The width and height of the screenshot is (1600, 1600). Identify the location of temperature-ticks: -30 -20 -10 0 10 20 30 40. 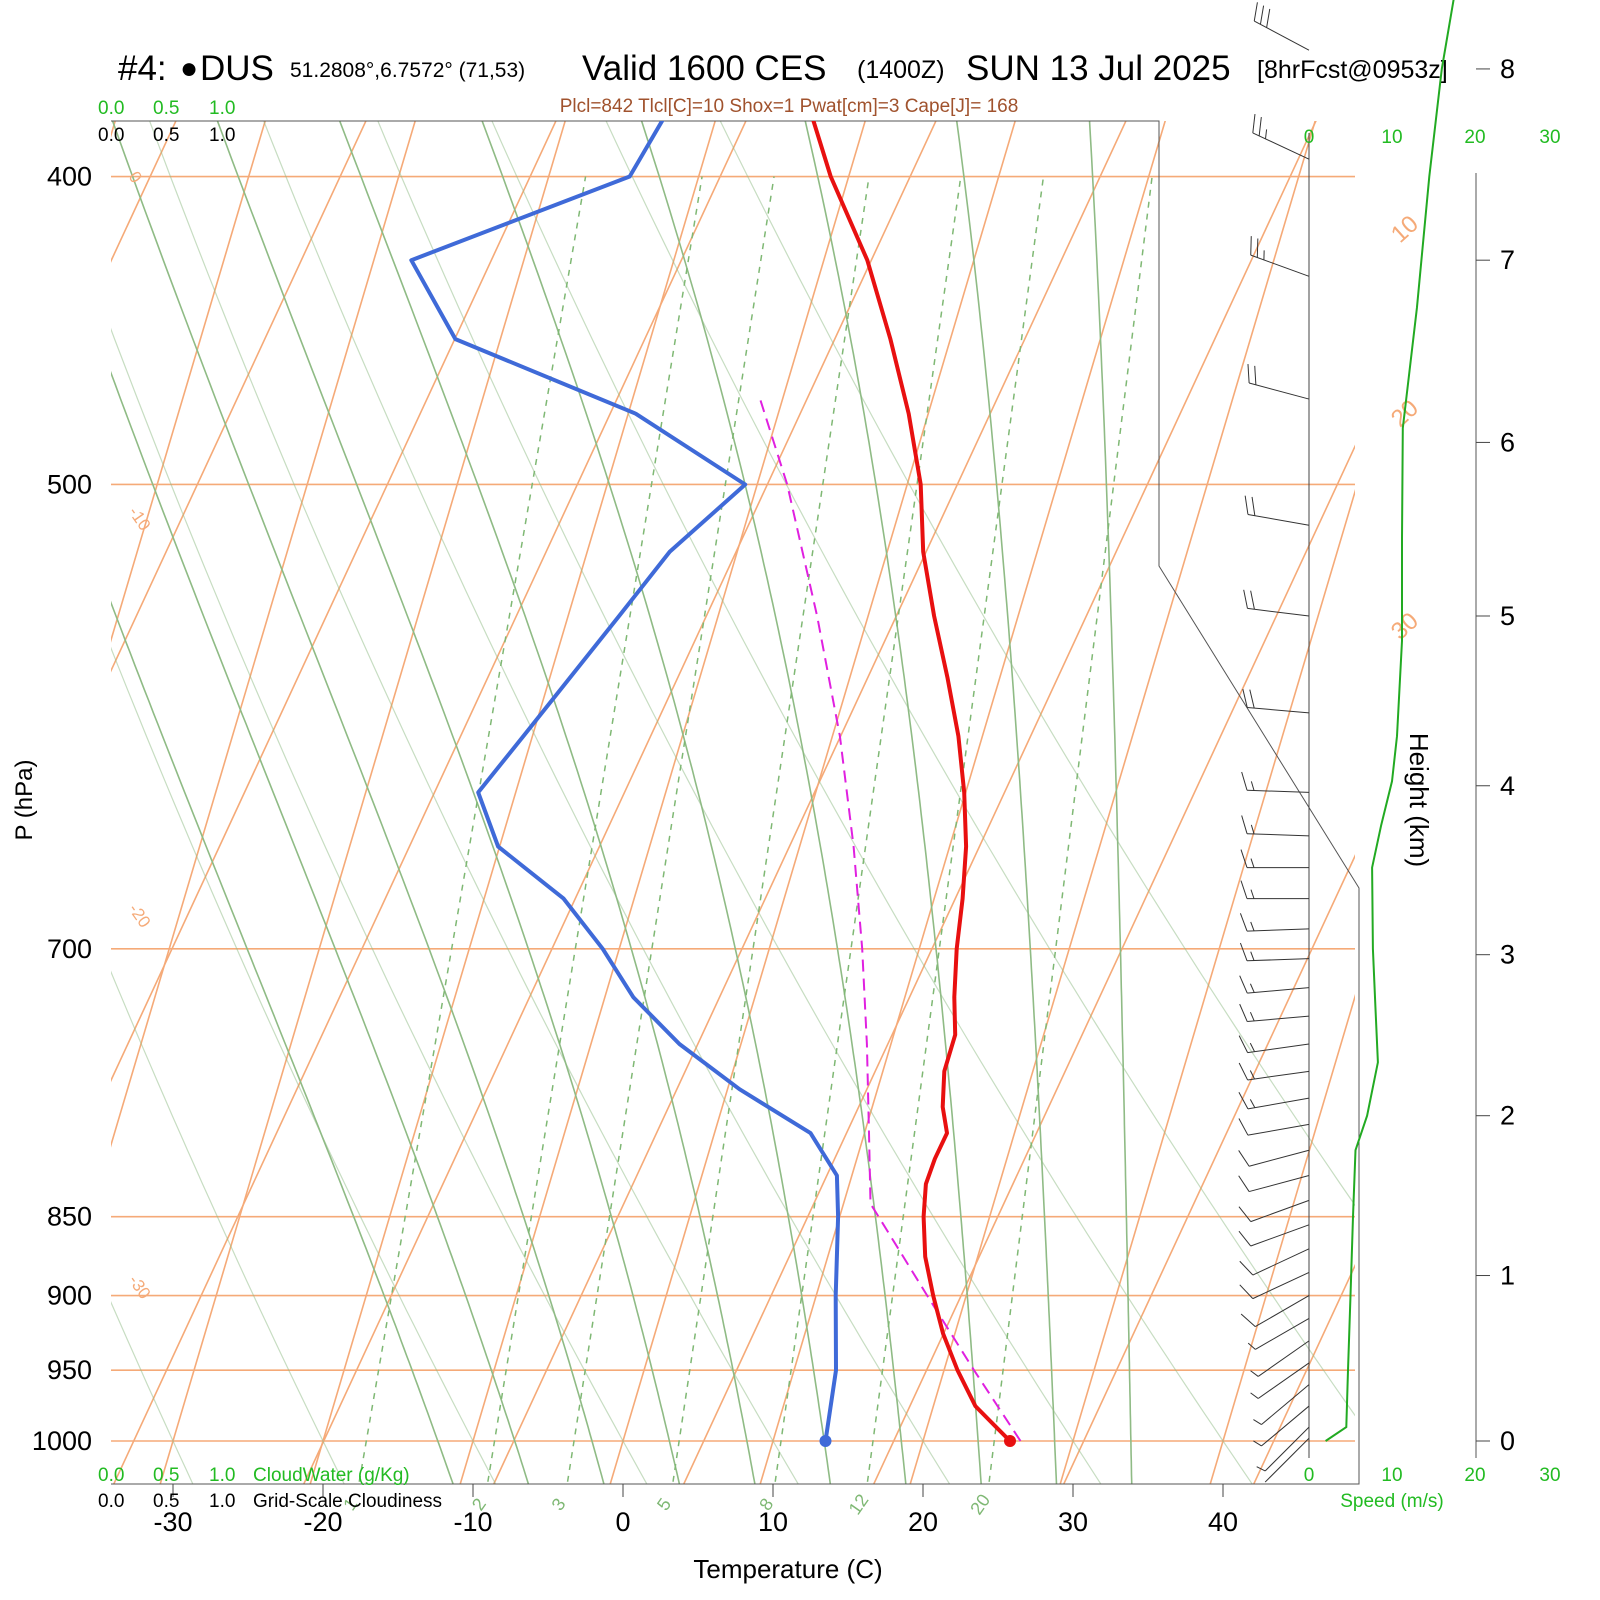
(695, 1510).